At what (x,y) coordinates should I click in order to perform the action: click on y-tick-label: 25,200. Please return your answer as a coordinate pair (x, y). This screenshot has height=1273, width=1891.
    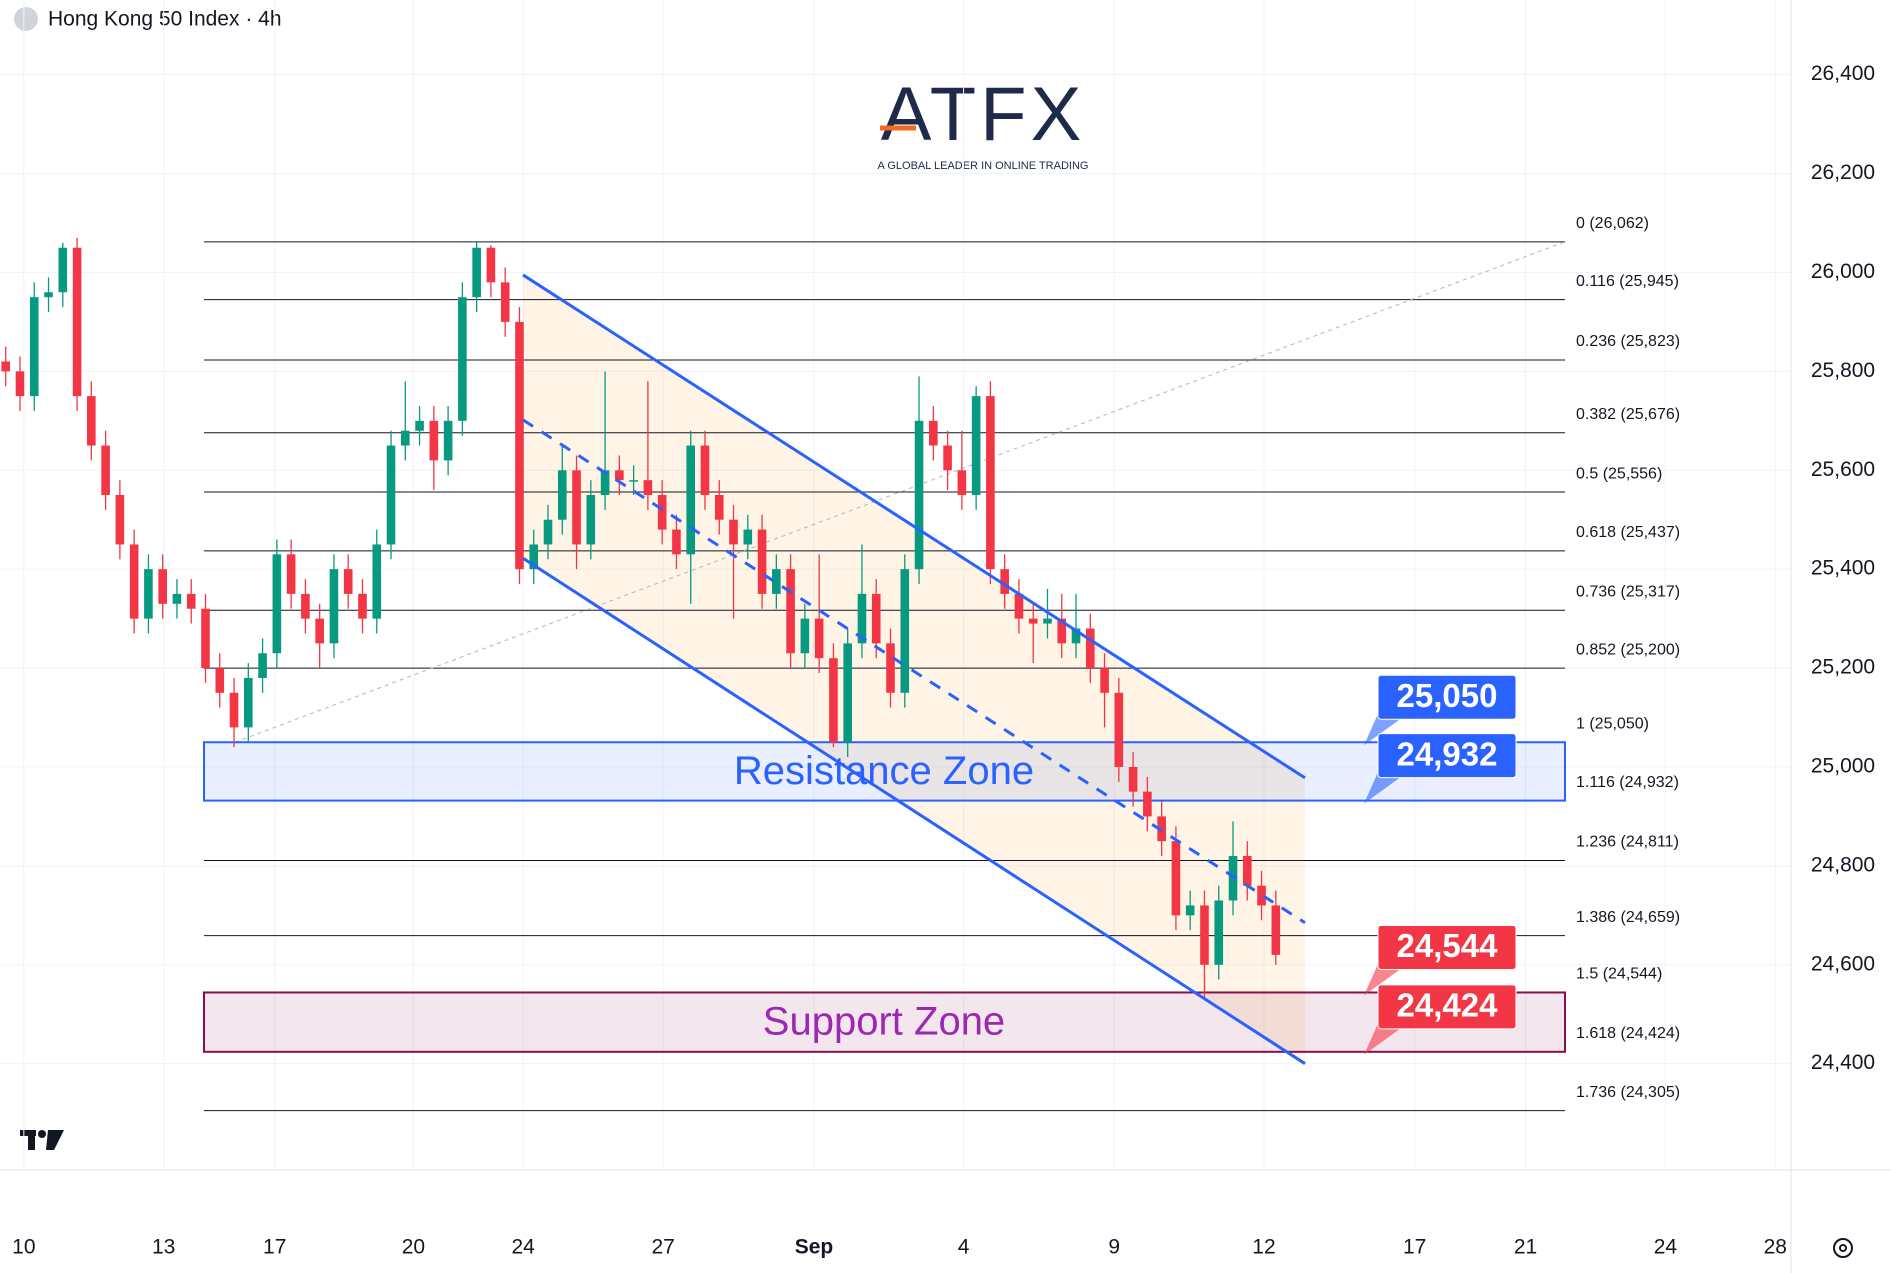
    Looking at the image, I should click on (1843, 667).